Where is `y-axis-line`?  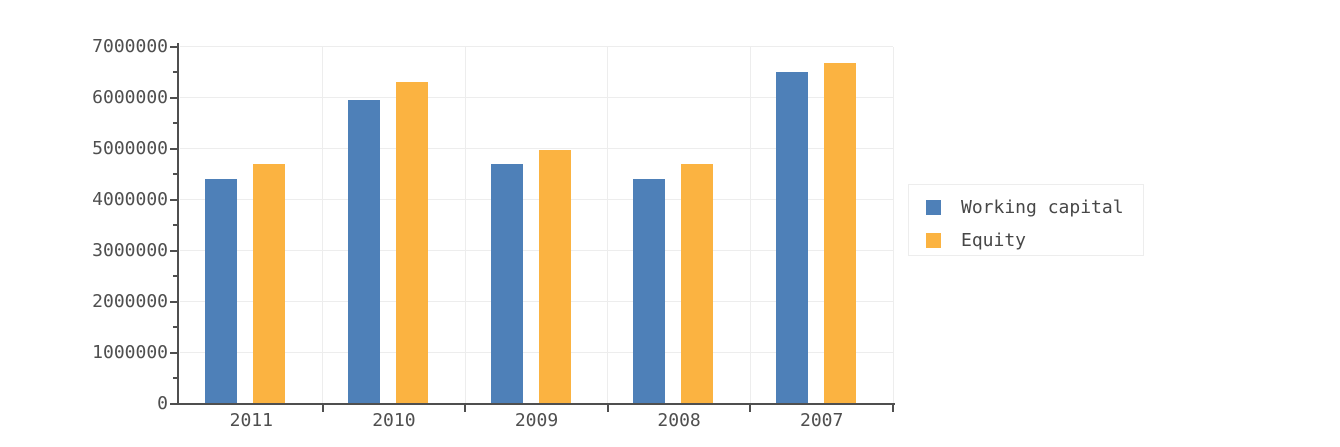
y-axis-line is located at coordinates (177, 224).